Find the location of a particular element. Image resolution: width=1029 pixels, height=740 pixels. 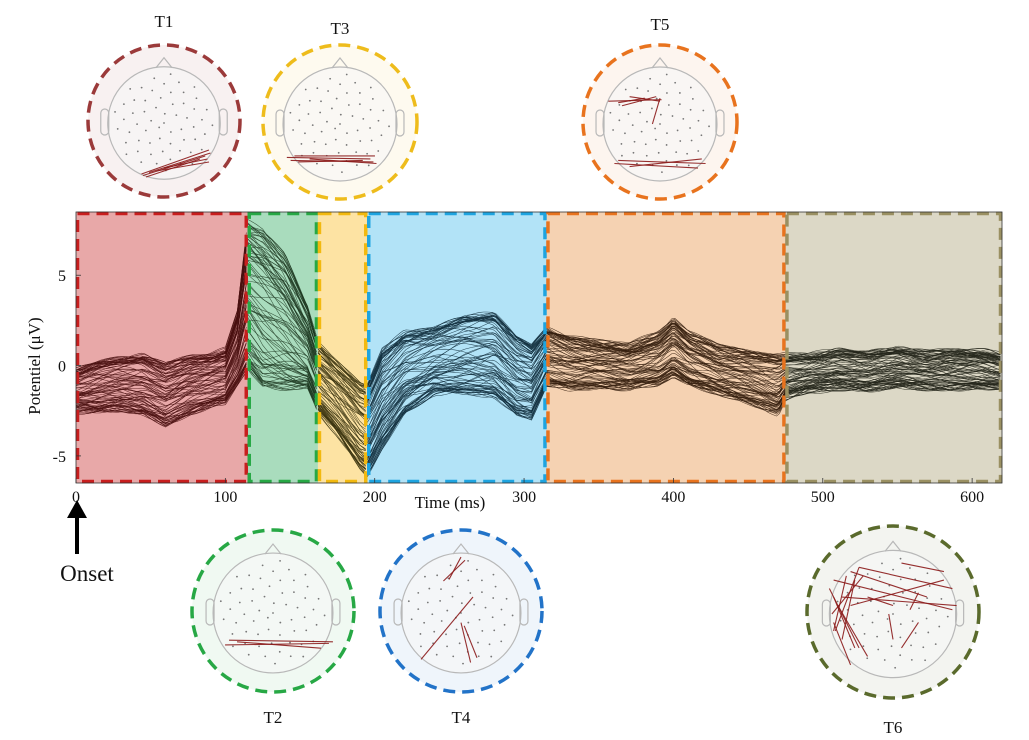

x-axis-label: Time (ms) is located at coordinates (450, 502).